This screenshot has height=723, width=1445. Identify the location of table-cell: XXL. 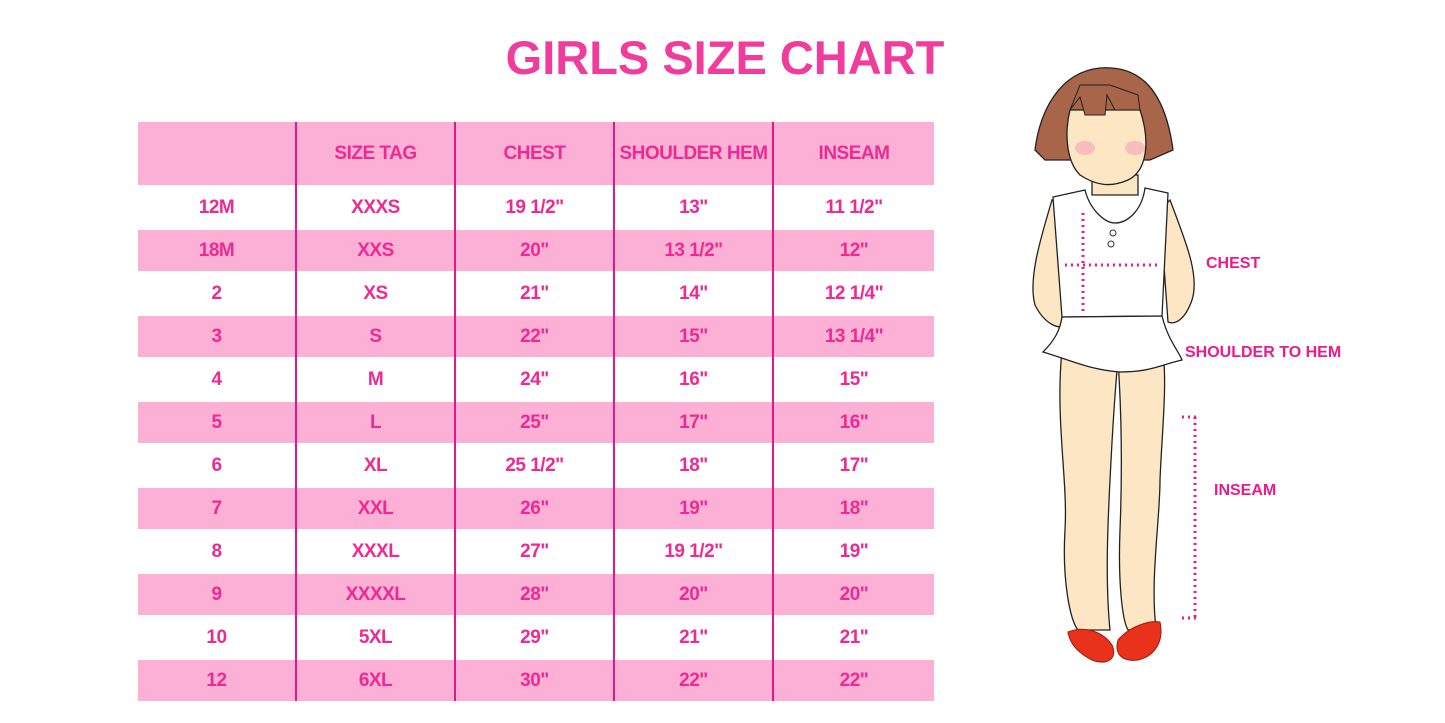
(375, 508).